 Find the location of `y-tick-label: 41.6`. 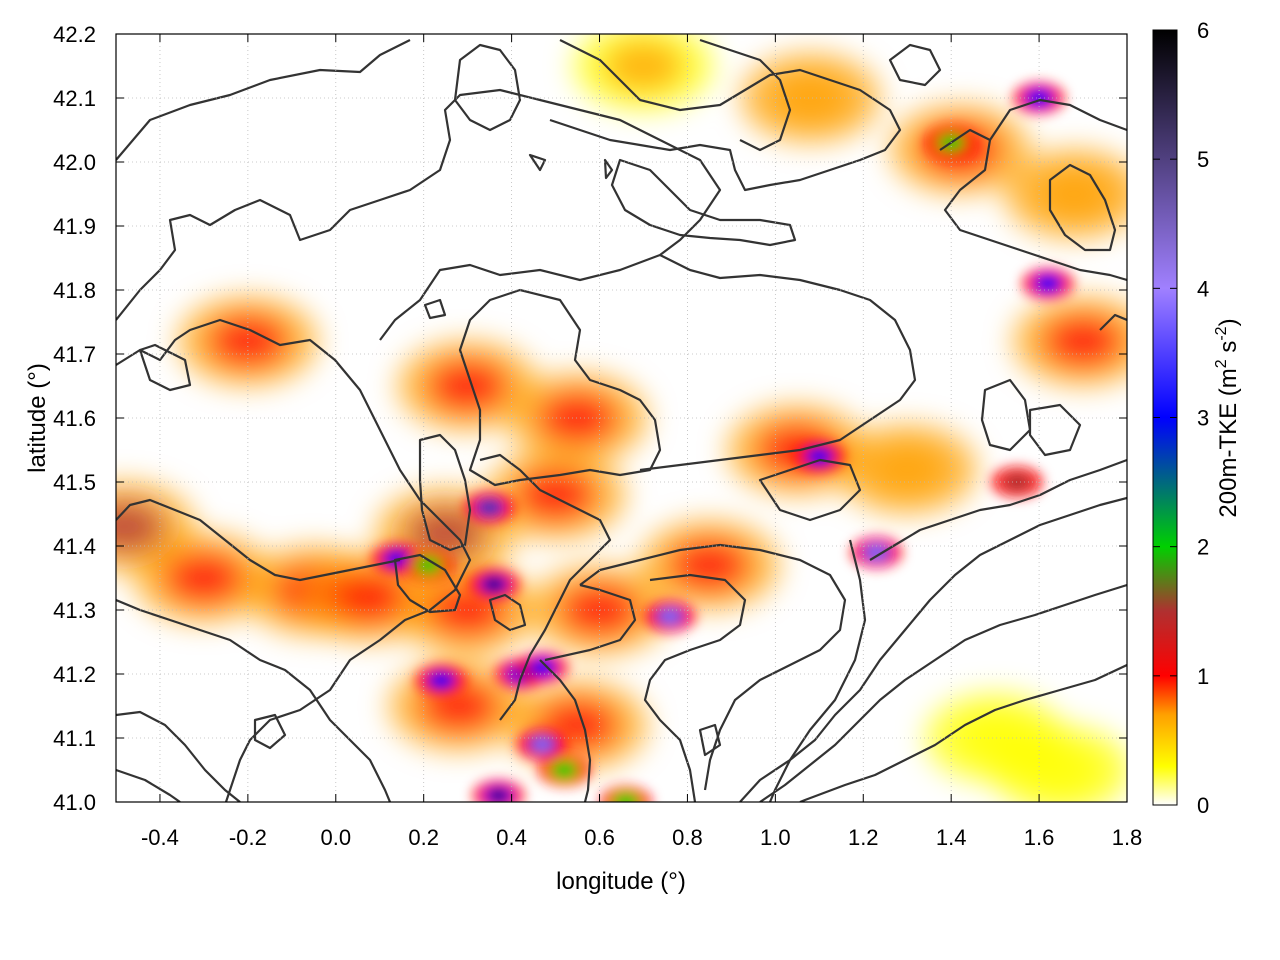

y-tick-label: 41.6 is located at coordinates (74, 418).